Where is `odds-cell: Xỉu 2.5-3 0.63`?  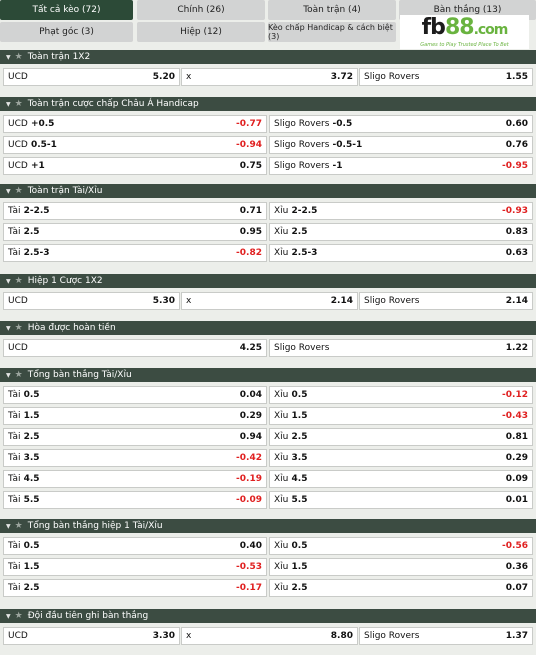 odds-cell: Xỉu 2.5-3 0.63 is located at coordinates (401, 253).